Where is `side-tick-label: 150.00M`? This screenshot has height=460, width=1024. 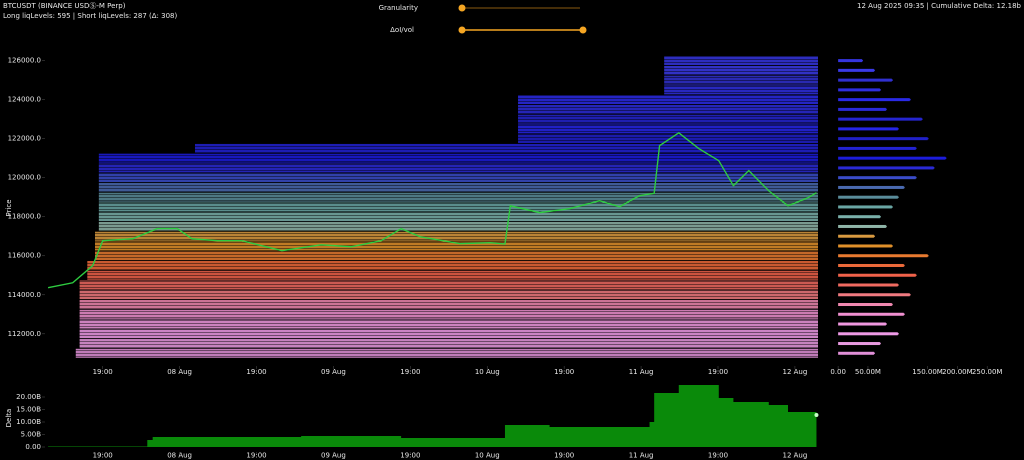 side-tick-label: 150.00M is located at coordinates (927, 372).